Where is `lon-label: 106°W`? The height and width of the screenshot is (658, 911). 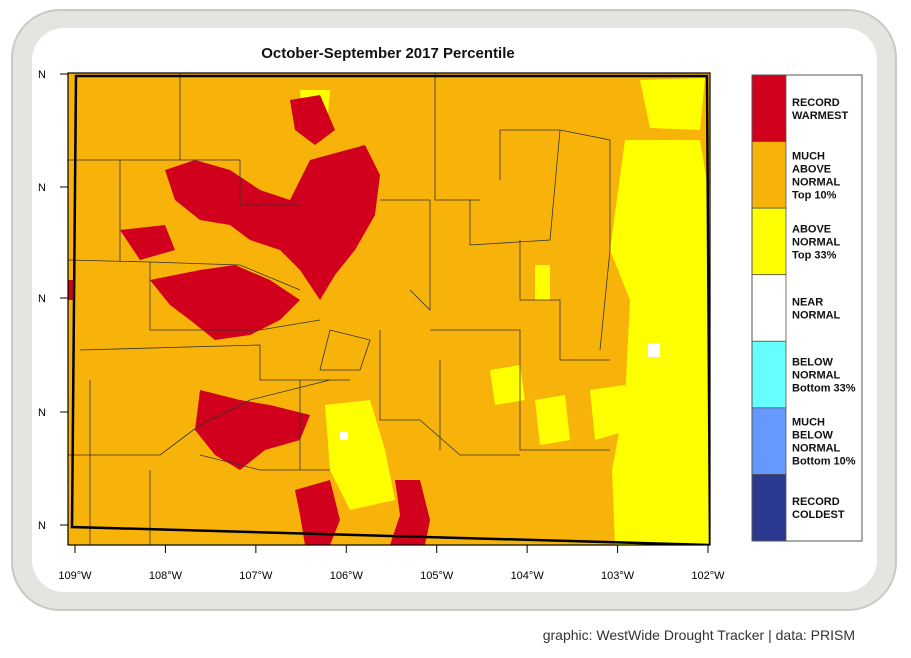
lon-label: 106°W is located at coordinates (347, 576).